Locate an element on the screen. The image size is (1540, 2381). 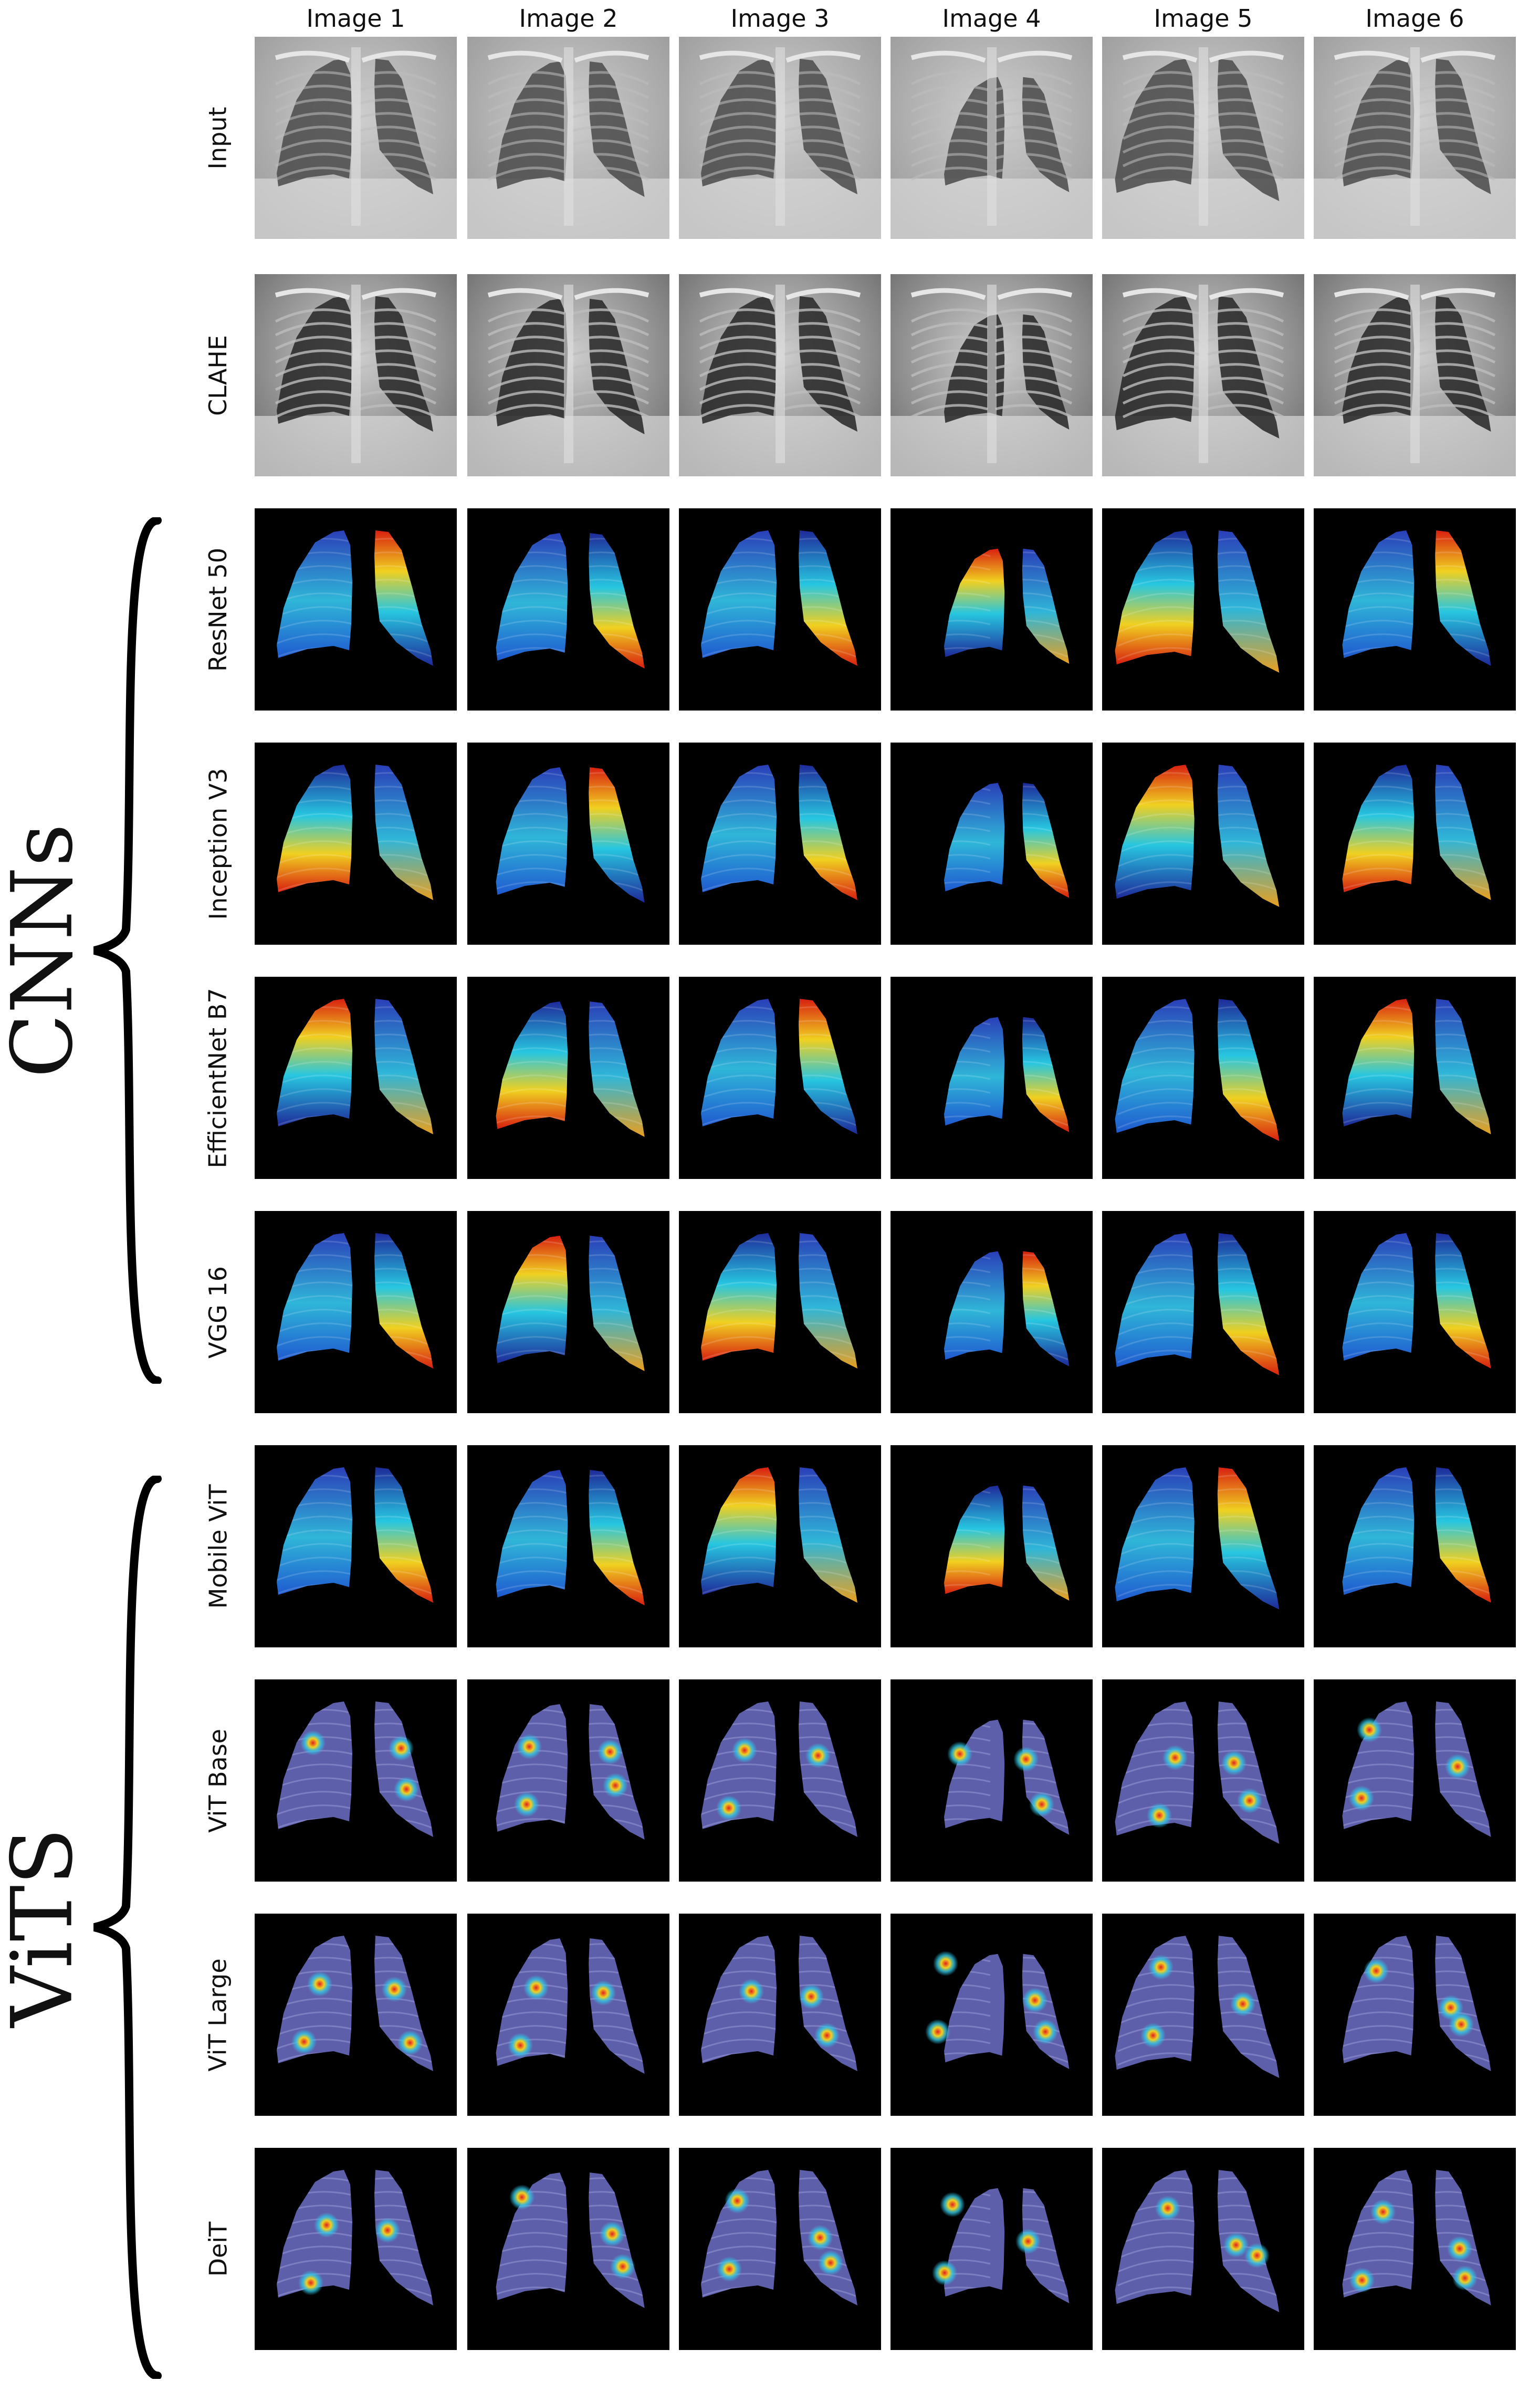
tile-clahe-r2-c3 is located at coordinates (780, 375).